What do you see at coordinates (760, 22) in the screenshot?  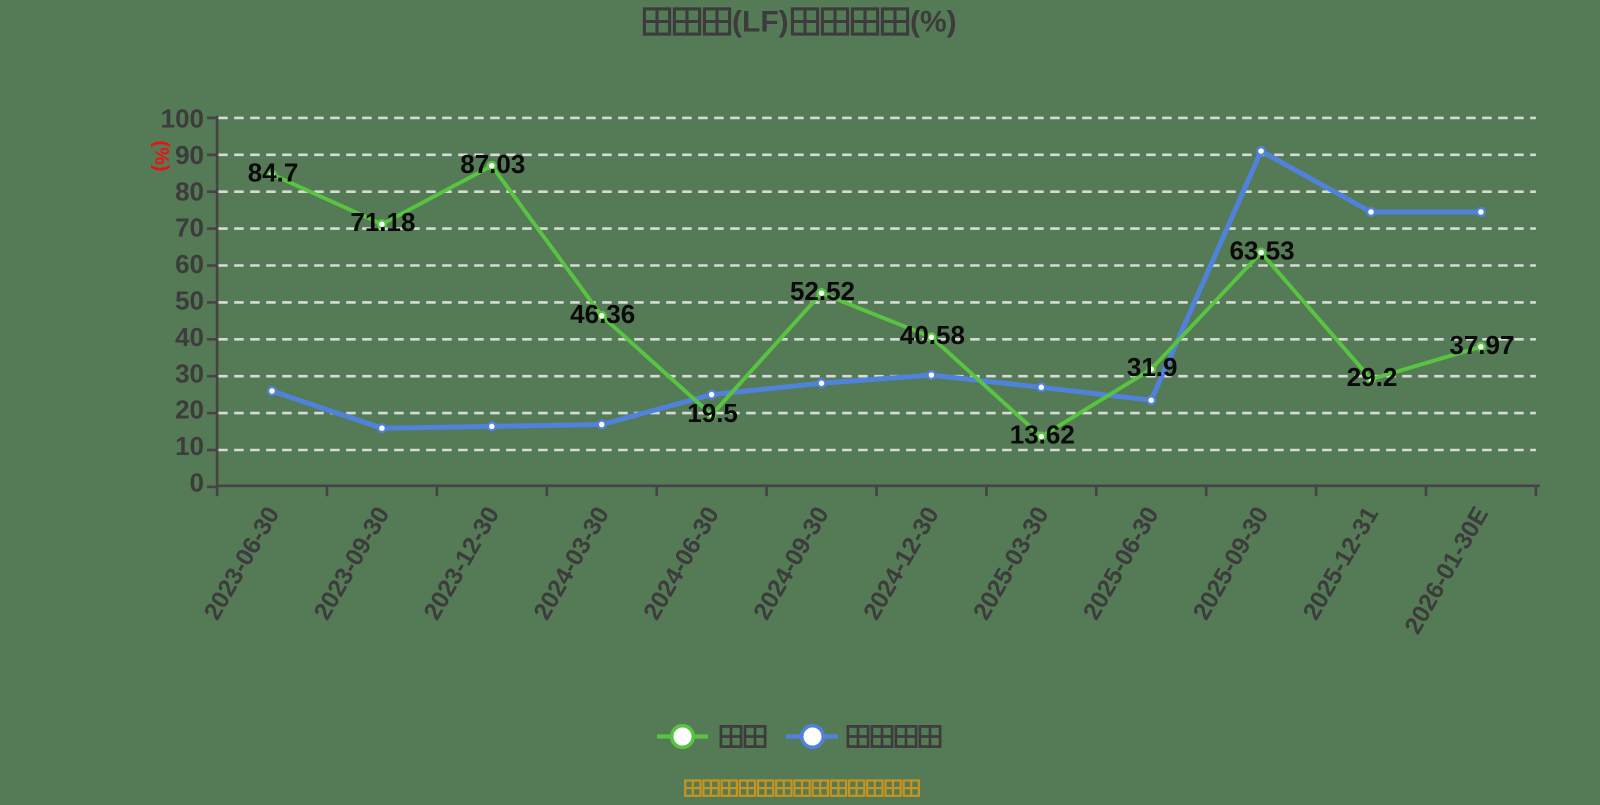 I see `svg-text: (LF)` at bounding box center [760, 22].